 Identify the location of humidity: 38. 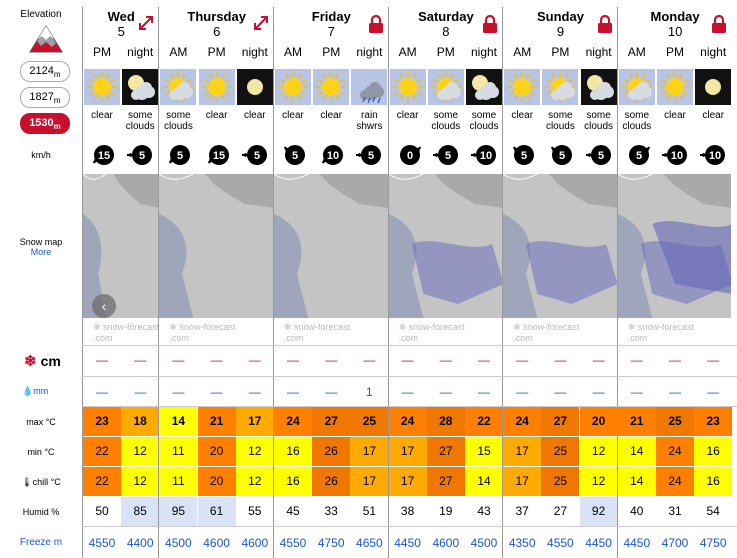
(407, 511).